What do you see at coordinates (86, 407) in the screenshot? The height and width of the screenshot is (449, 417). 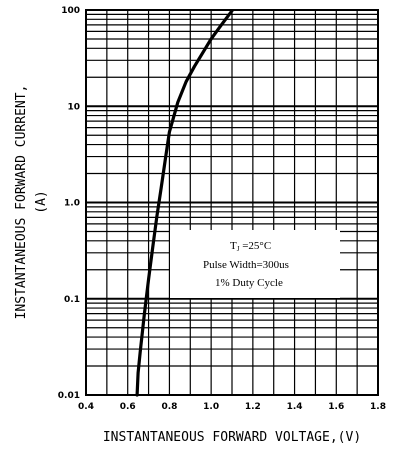 I see `x-tick-label: 0.4` at bounding box center [86, 407].